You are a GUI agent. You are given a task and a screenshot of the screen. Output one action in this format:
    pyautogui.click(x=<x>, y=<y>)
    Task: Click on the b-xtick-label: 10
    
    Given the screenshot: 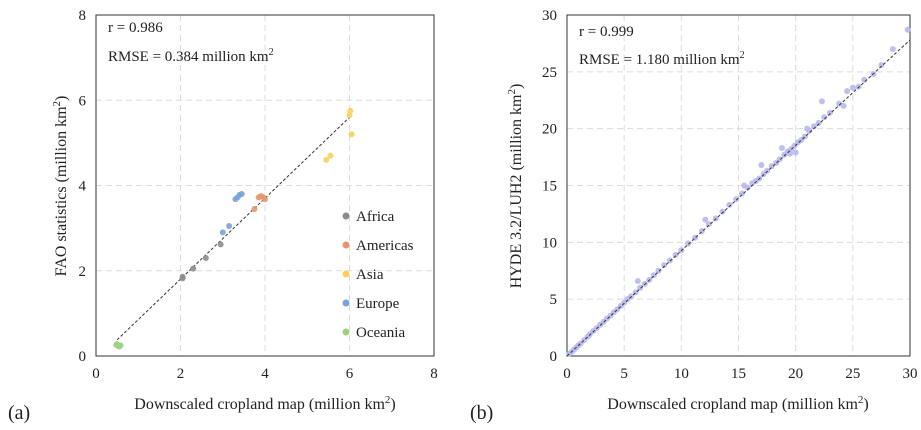 What is the action you would take?
    pyautogui.click(x=681, y=374)
    